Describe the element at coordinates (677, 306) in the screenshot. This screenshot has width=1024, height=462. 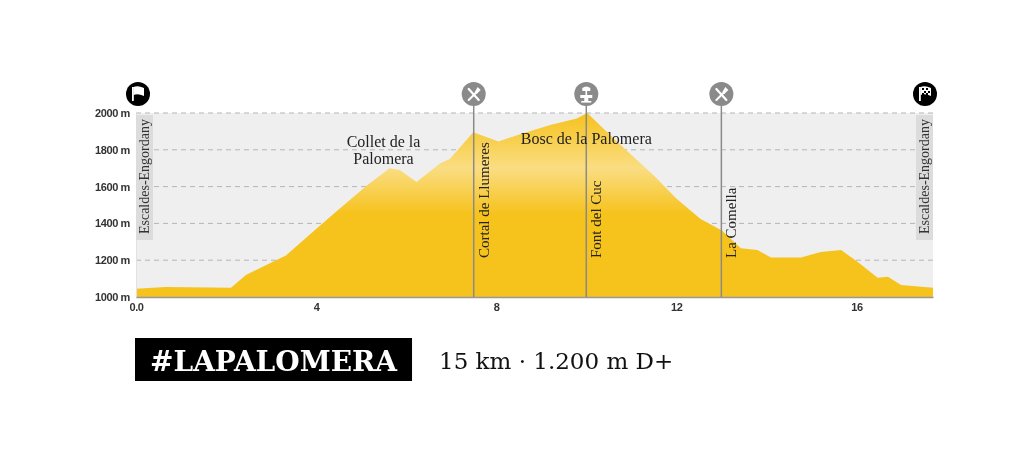
I see `x-tick-label: 12` at that location.